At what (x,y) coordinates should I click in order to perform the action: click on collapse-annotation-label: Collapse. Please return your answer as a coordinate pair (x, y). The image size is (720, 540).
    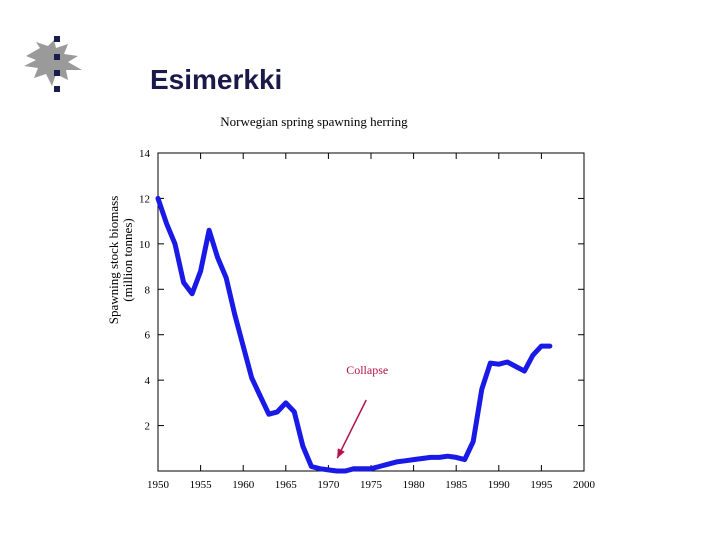
    Looking at the image, I should click on (367, 370).